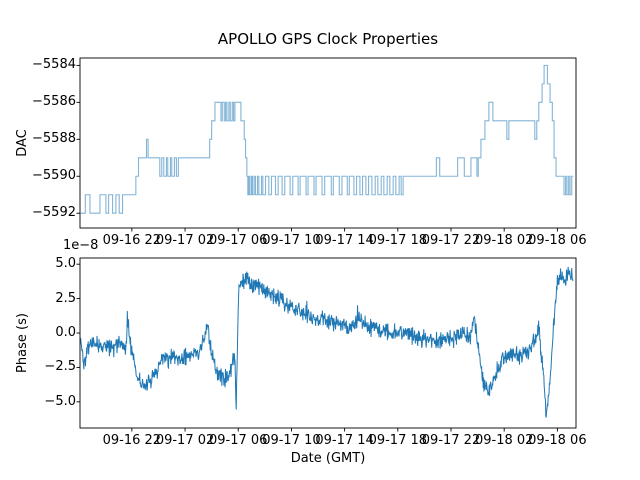 The width and height of the screenshot is (640, 480). I want to click on y-tick-label: −5584, so click(54, 65).